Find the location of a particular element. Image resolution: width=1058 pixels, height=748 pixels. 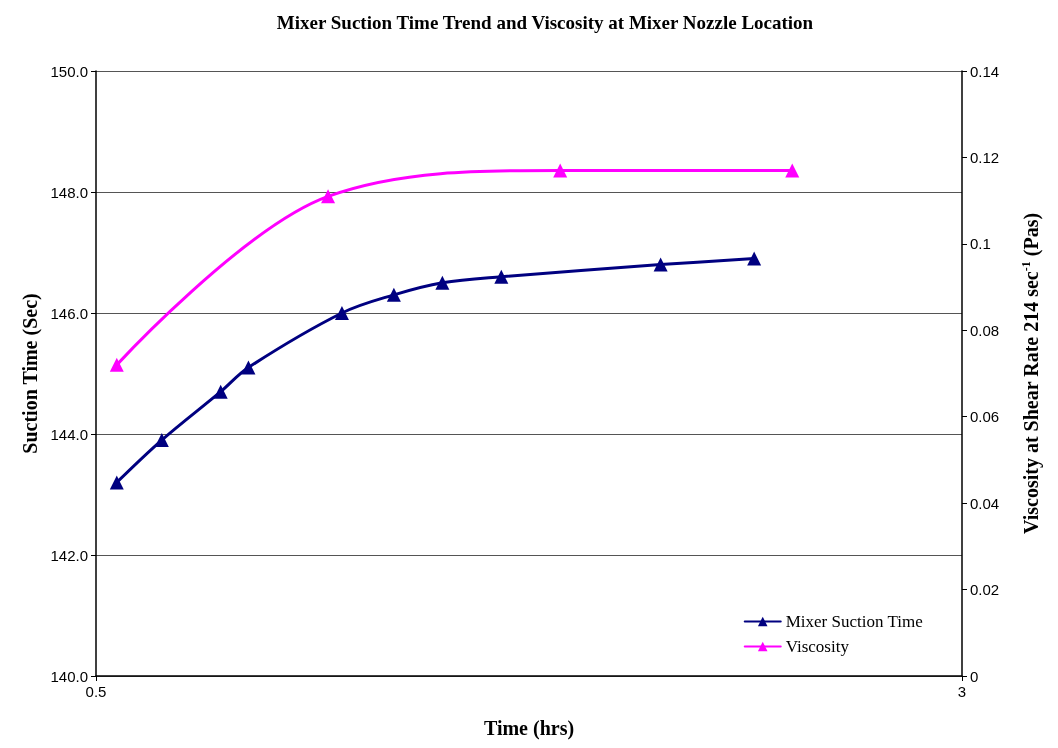

y2-tick-label: 0.06 is located at coordinates (985, 417).